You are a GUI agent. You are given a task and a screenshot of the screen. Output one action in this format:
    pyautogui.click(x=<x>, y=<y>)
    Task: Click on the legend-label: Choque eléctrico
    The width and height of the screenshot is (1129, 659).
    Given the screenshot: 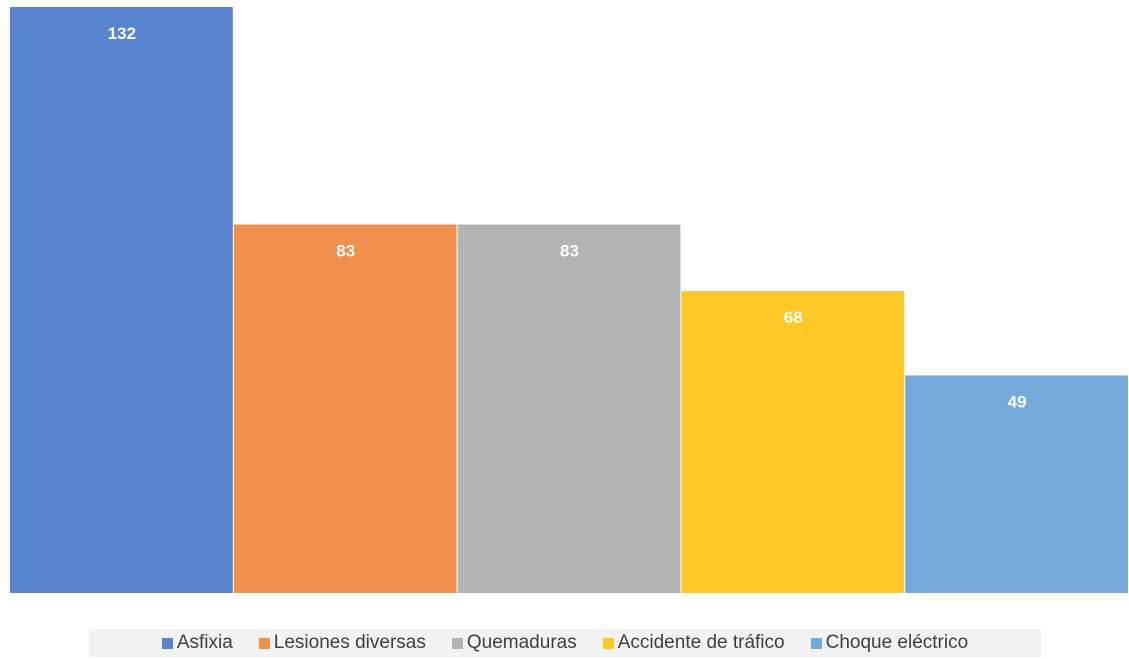 What is the action you would take?
    pyautogui.click(x=897, y=642)
    